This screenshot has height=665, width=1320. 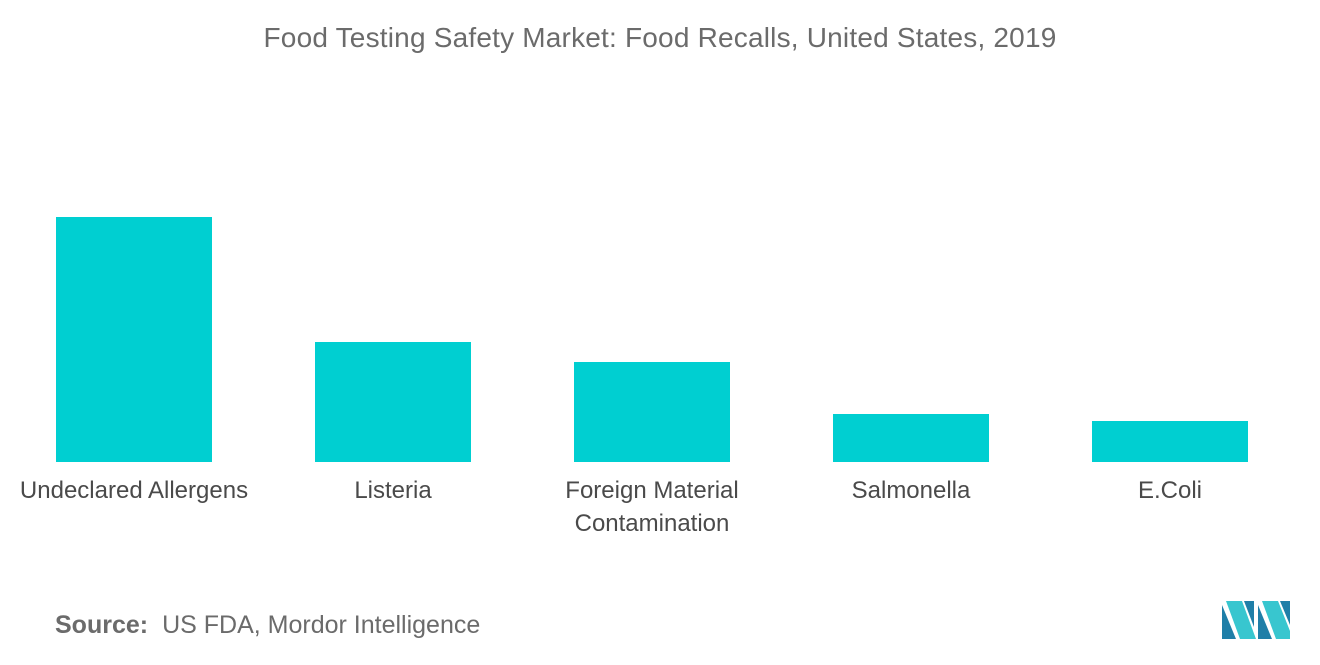 I want to click on source-label: Source:, so click(x=102, y=625).